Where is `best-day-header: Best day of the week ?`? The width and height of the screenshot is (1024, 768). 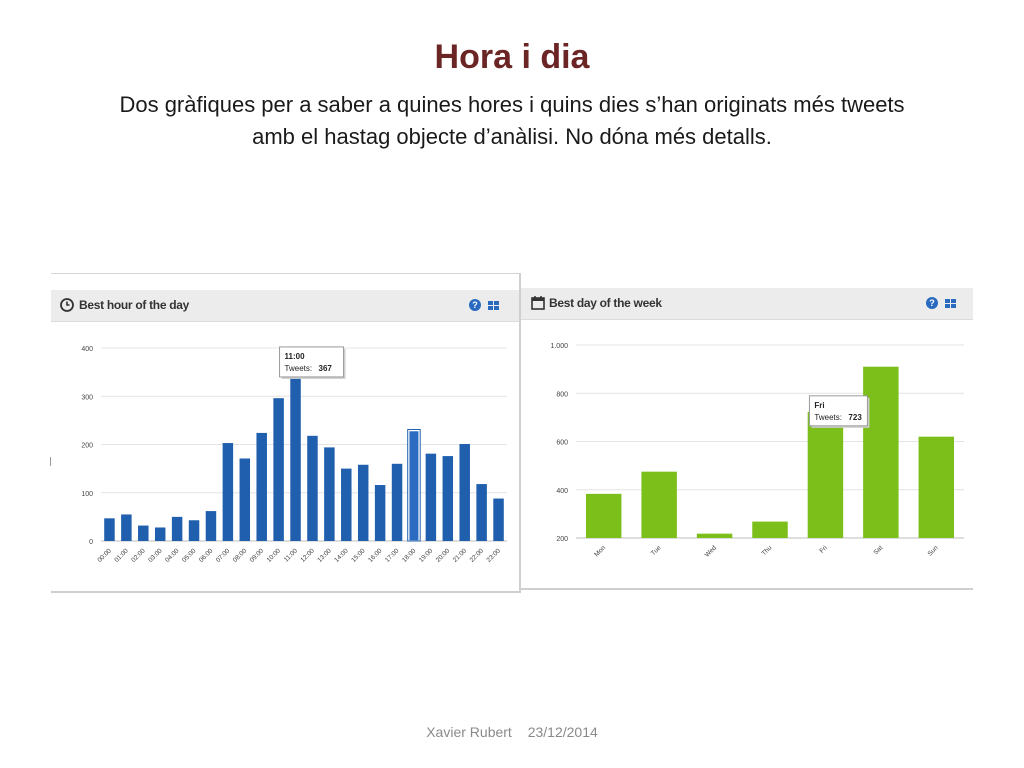
best-day-header: Best day of the week ? is located at coordinates (747, 304).